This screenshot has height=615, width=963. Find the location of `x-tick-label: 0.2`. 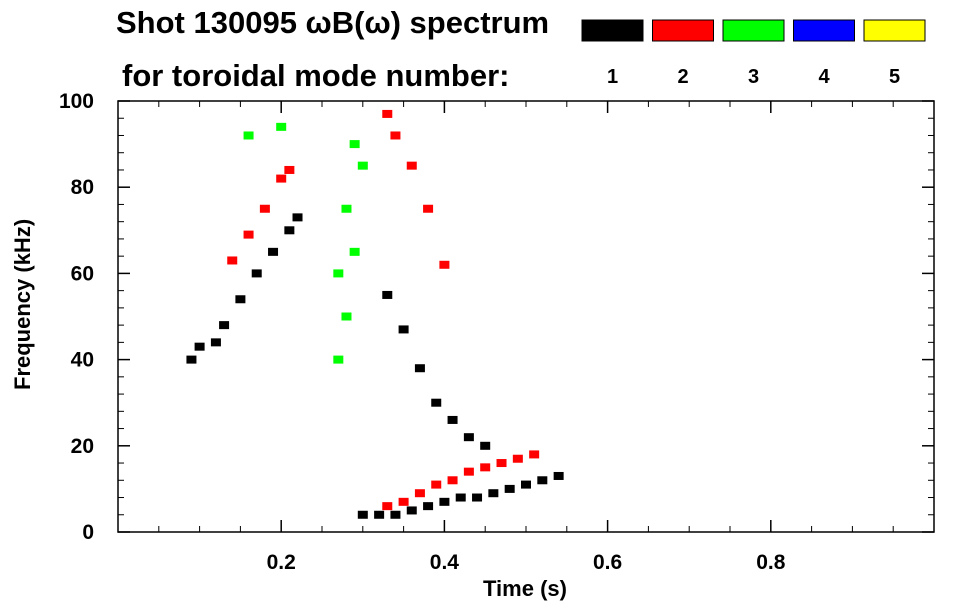

x-tick-label: 0.2 is located at coordinates (281, 562).